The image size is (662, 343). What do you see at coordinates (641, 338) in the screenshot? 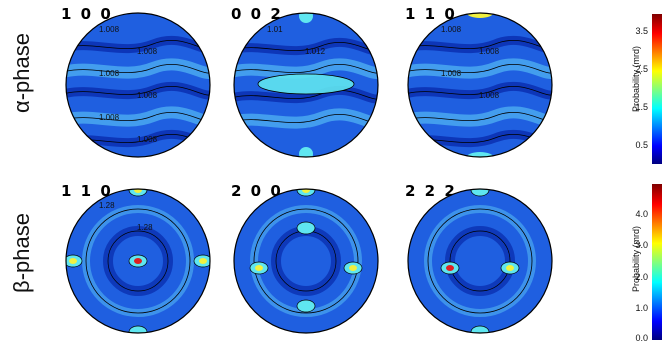
I see `colorbar-beta-tick: 0.0` at bounding box center [641, 338].